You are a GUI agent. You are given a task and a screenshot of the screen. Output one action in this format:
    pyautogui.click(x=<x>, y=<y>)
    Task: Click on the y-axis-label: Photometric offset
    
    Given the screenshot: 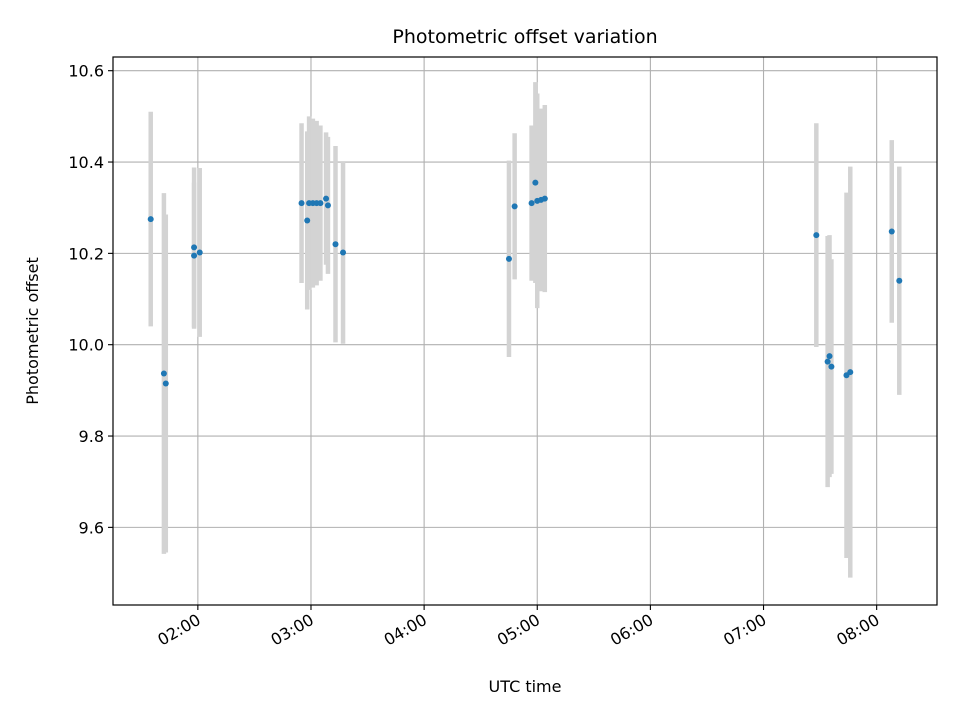 What is the action you would take?
    pyautogui.click(x=32, y=331)
    